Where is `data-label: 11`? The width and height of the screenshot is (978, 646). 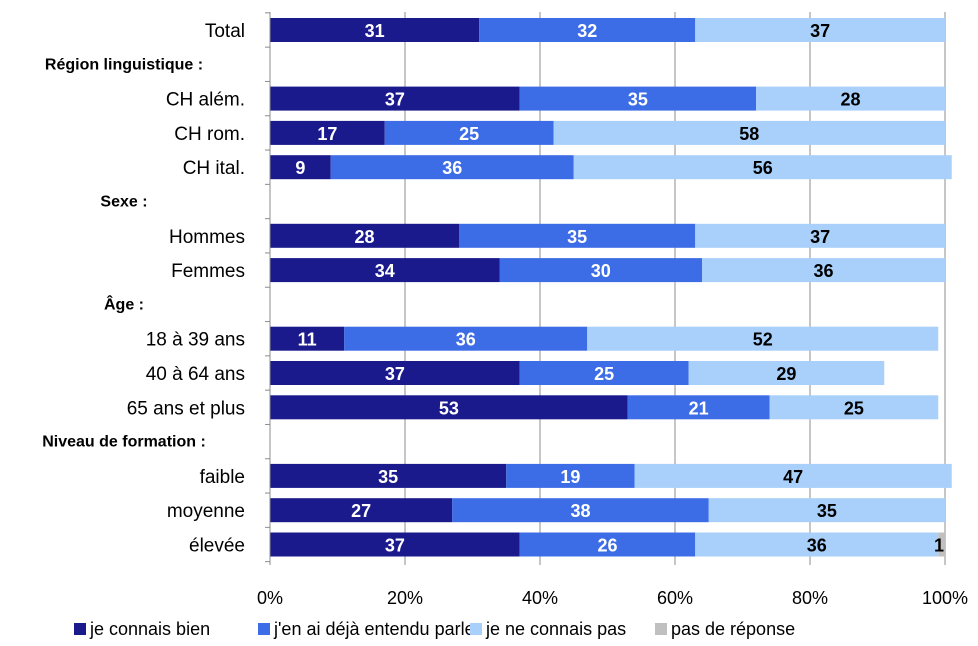 data-label: 11 is located at coordinates (307, 340).